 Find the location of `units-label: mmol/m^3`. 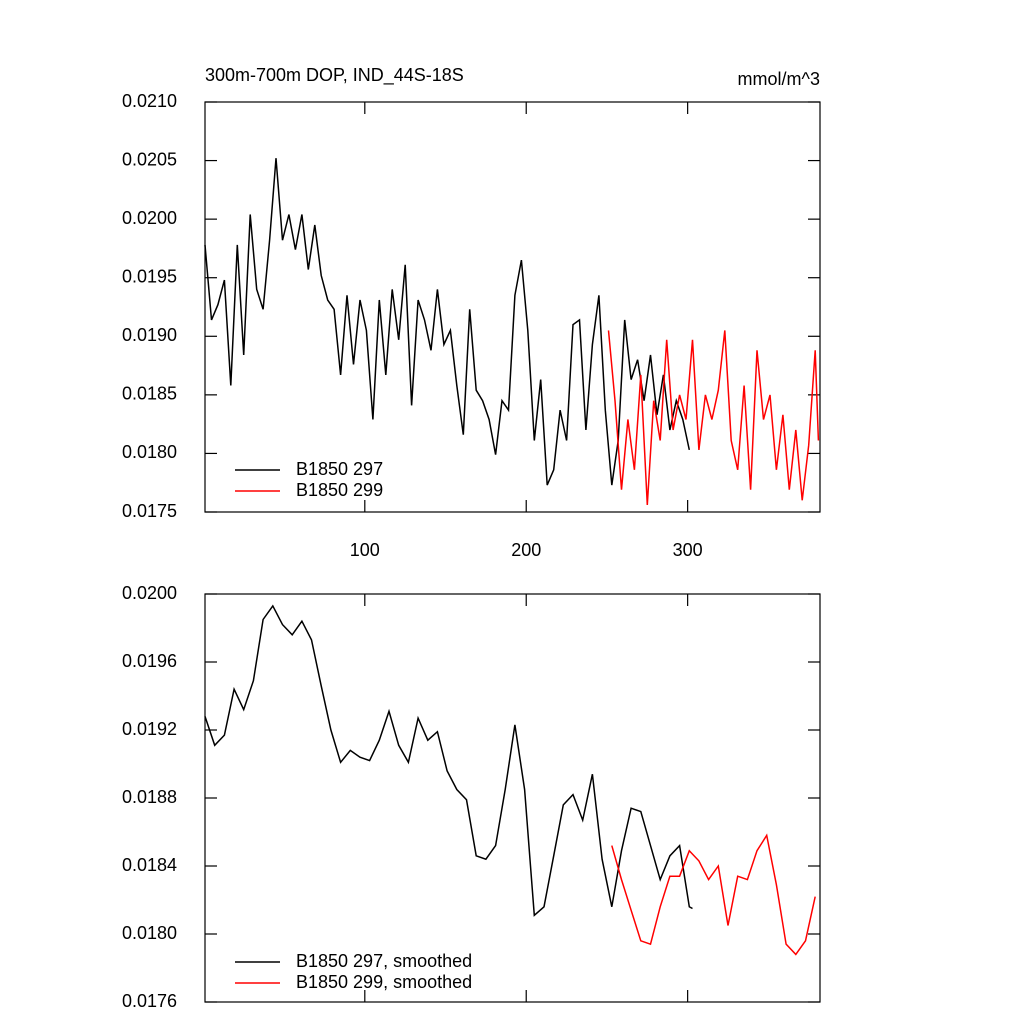

units-label: mmol/m^3 is located at coordinates (779, 79).